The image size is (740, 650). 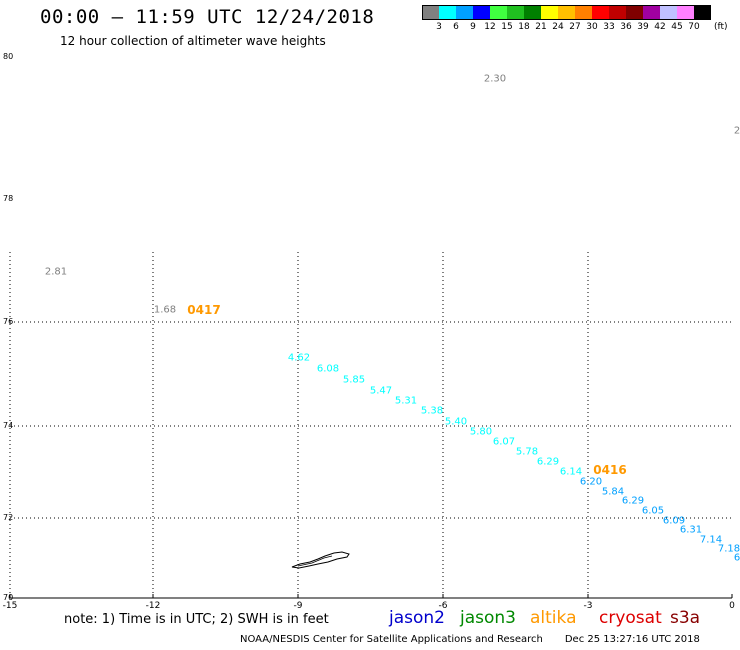 I want to click on latitude-label: 78, so click(x=8, y=198).